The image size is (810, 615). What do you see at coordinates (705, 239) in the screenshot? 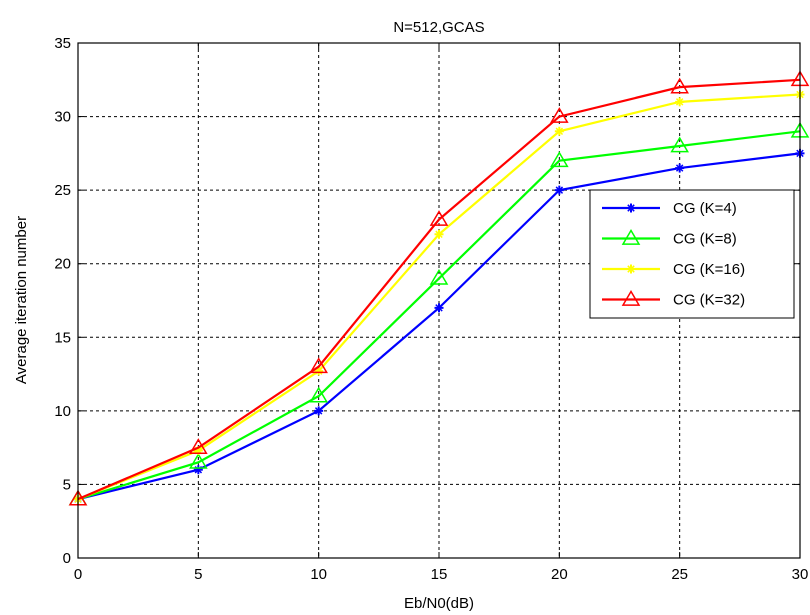
I see `legend-label: CG (K=8)` at bounding box center [705, 239].